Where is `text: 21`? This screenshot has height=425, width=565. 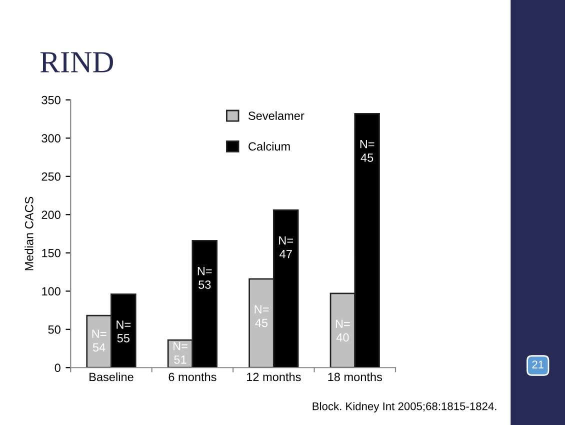
text: 21 is located at coordinates (538, 364).